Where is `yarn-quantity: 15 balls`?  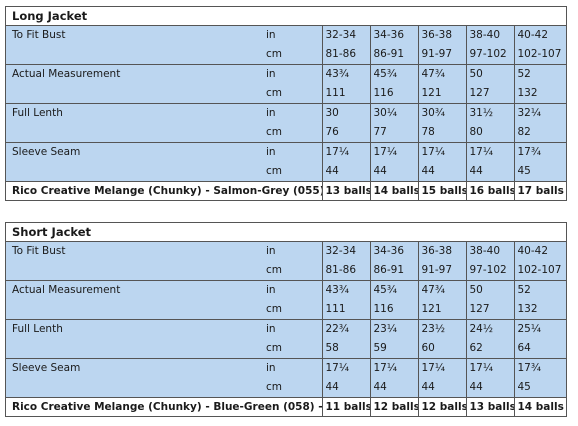 yarn-quantity: 15 balls is located at coordinates (441, 190).